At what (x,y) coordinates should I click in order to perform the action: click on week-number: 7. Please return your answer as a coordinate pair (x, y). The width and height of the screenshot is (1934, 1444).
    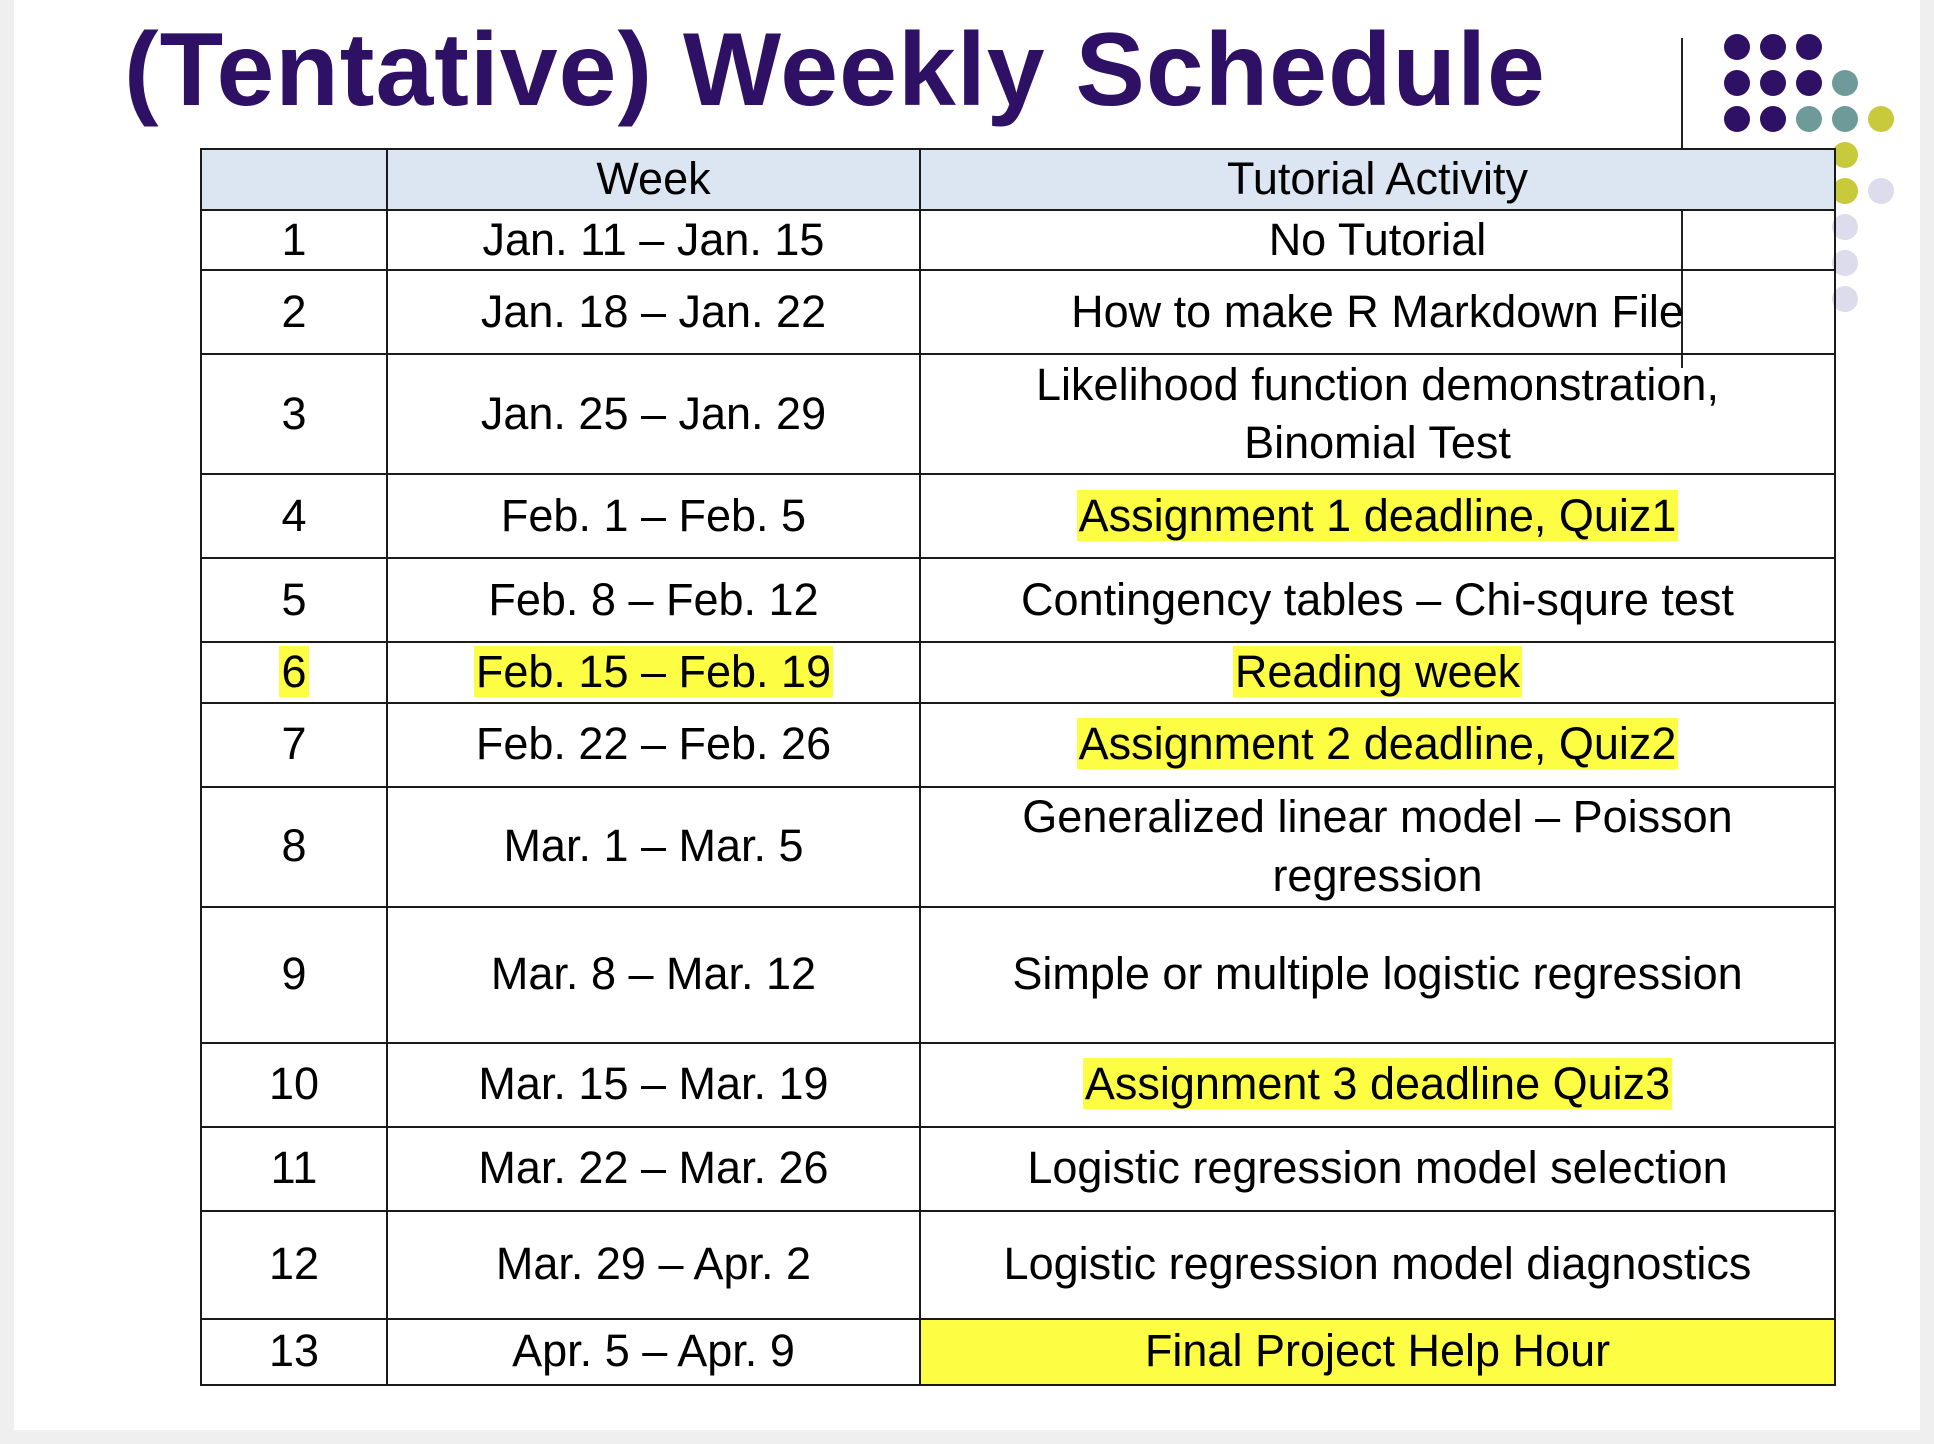
    Looking at the image, I should click on (294, 744).